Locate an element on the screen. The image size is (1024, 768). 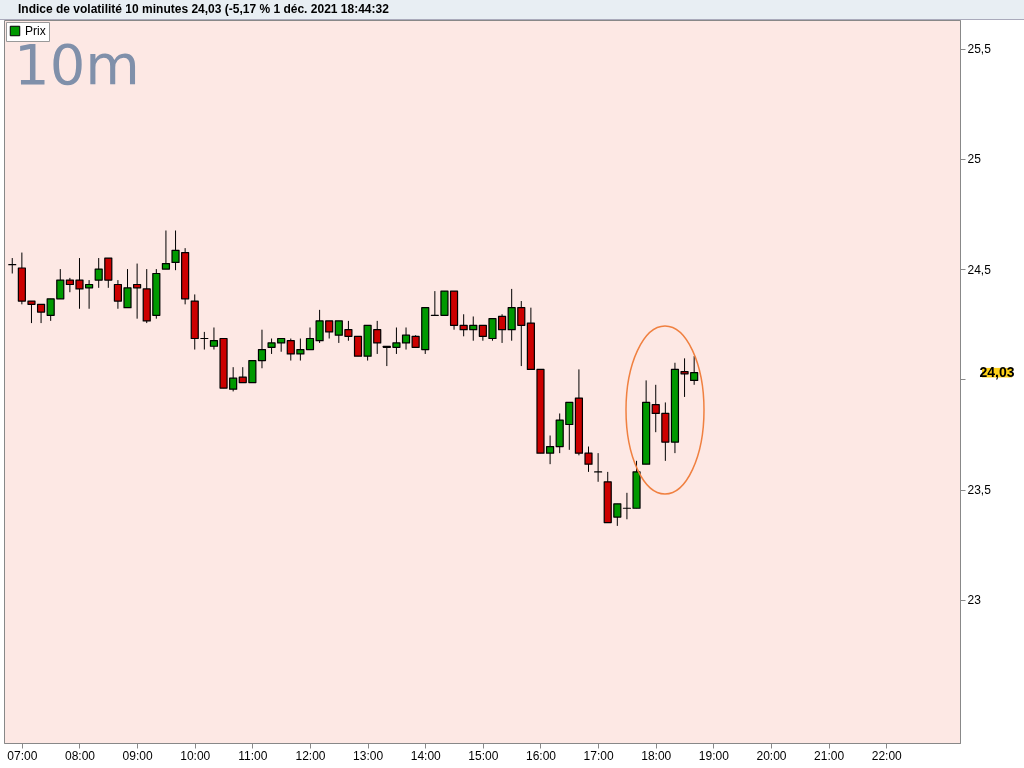
y-tick-label: 25 is located at coordinates (974, 159).